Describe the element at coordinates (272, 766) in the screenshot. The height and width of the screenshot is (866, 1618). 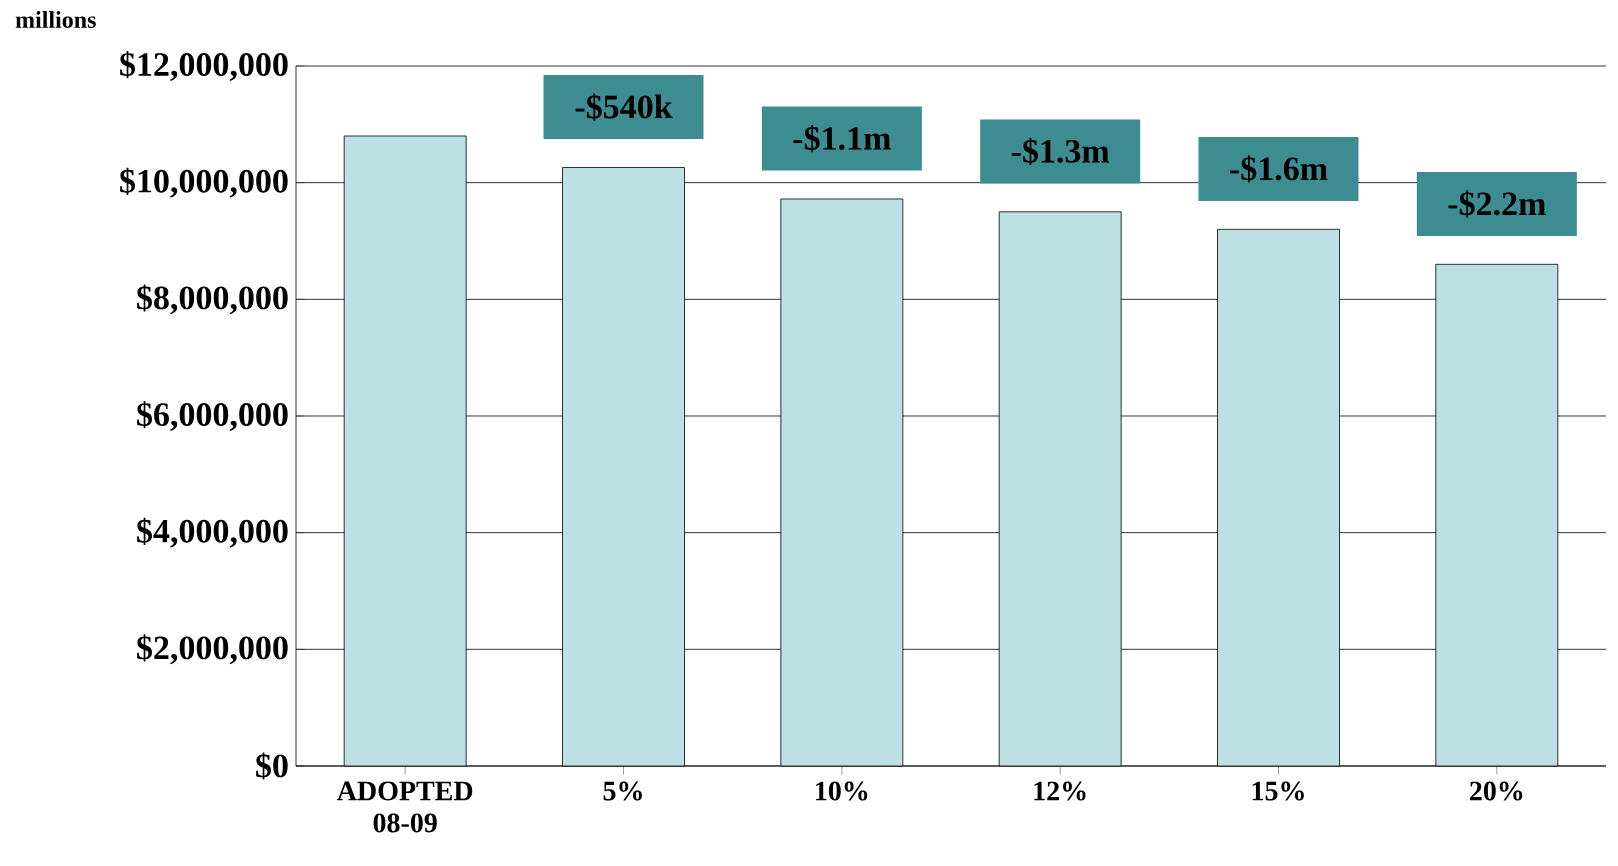
I see `y-tick-label: $0` at that location.